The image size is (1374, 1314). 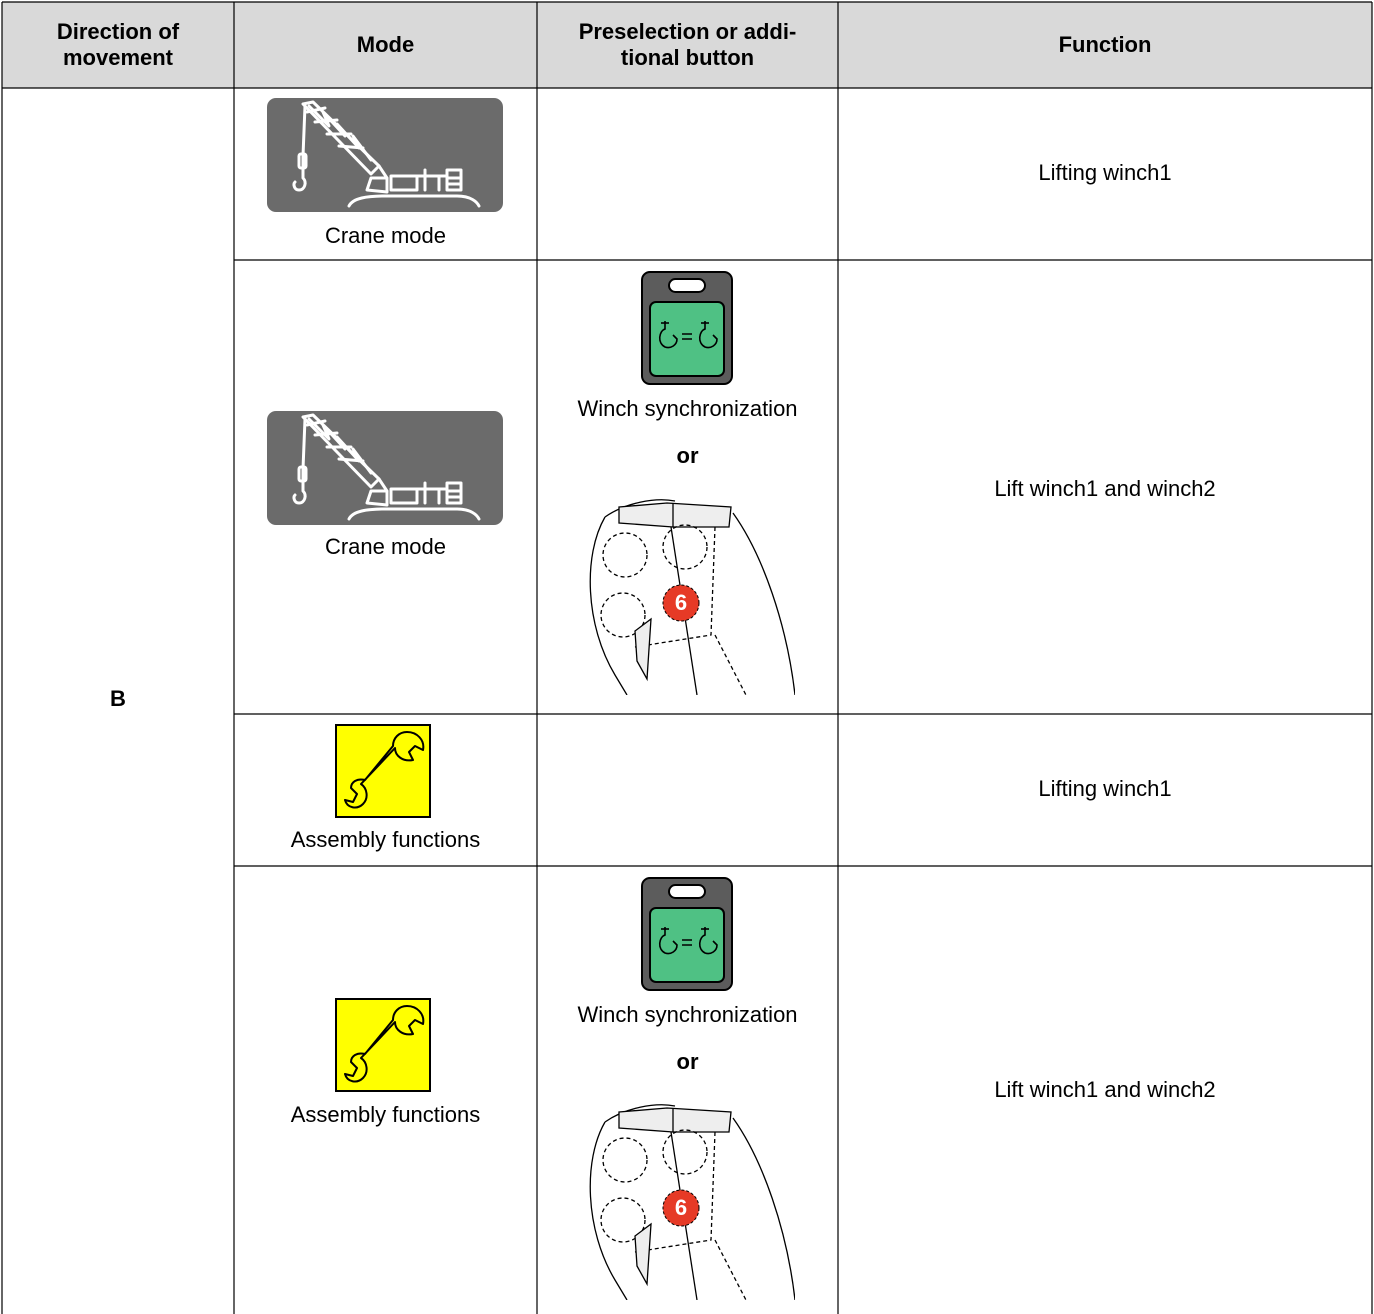 What do you see at coordinates (1105, 44) in the screenshot?
I see `header-cell: Function` at bounding box center [1105, 44].